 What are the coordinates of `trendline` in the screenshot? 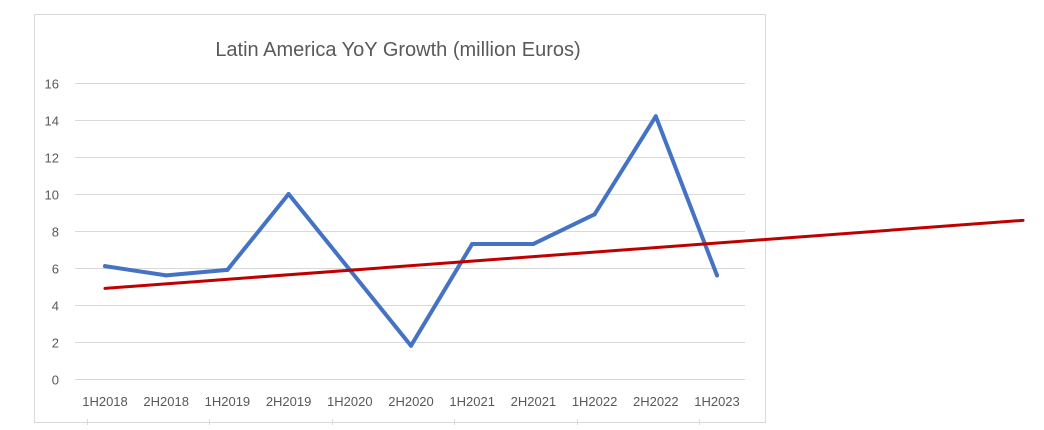 It's located at (564, 254).